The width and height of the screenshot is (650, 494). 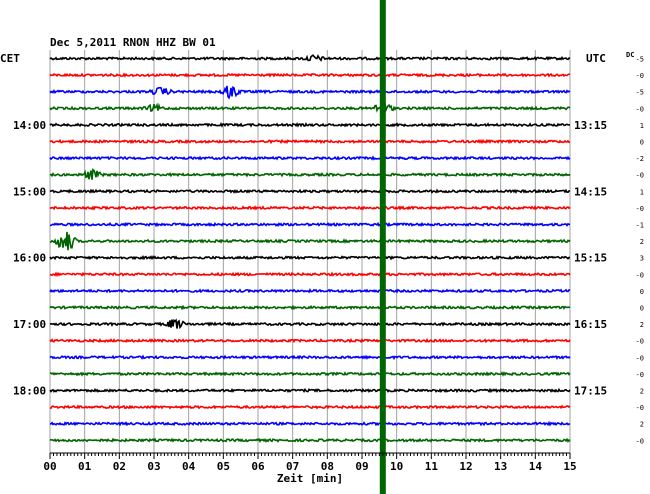 I want to click on x-tick-label: 09, so click(x=361, y=466).